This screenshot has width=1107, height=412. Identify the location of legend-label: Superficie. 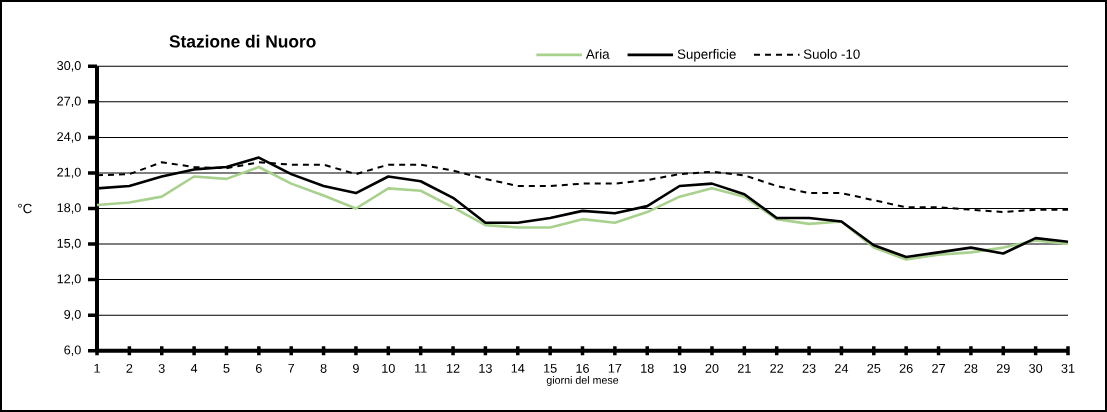
(706, 55).